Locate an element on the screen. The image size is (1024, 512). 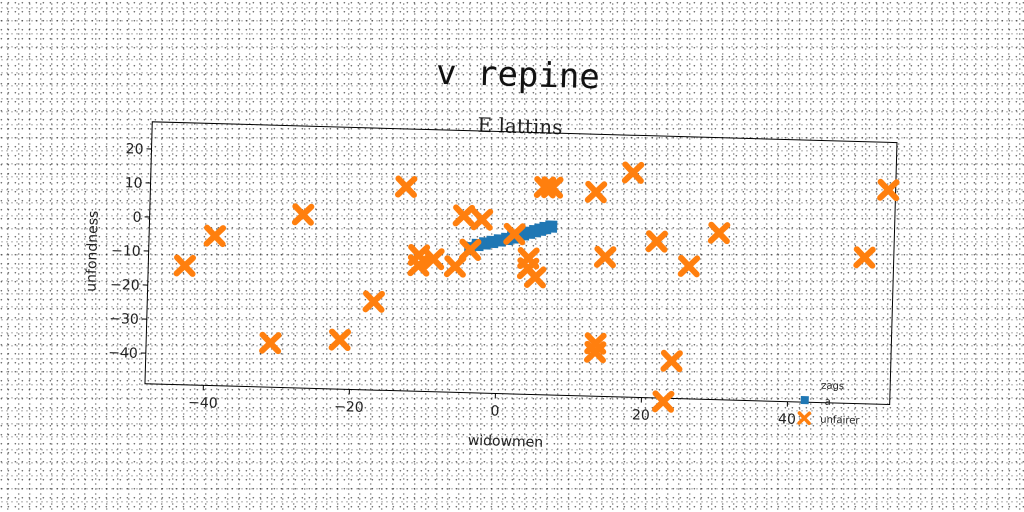
y-tick-label-0: 20 is located at coordinates (134, 149).